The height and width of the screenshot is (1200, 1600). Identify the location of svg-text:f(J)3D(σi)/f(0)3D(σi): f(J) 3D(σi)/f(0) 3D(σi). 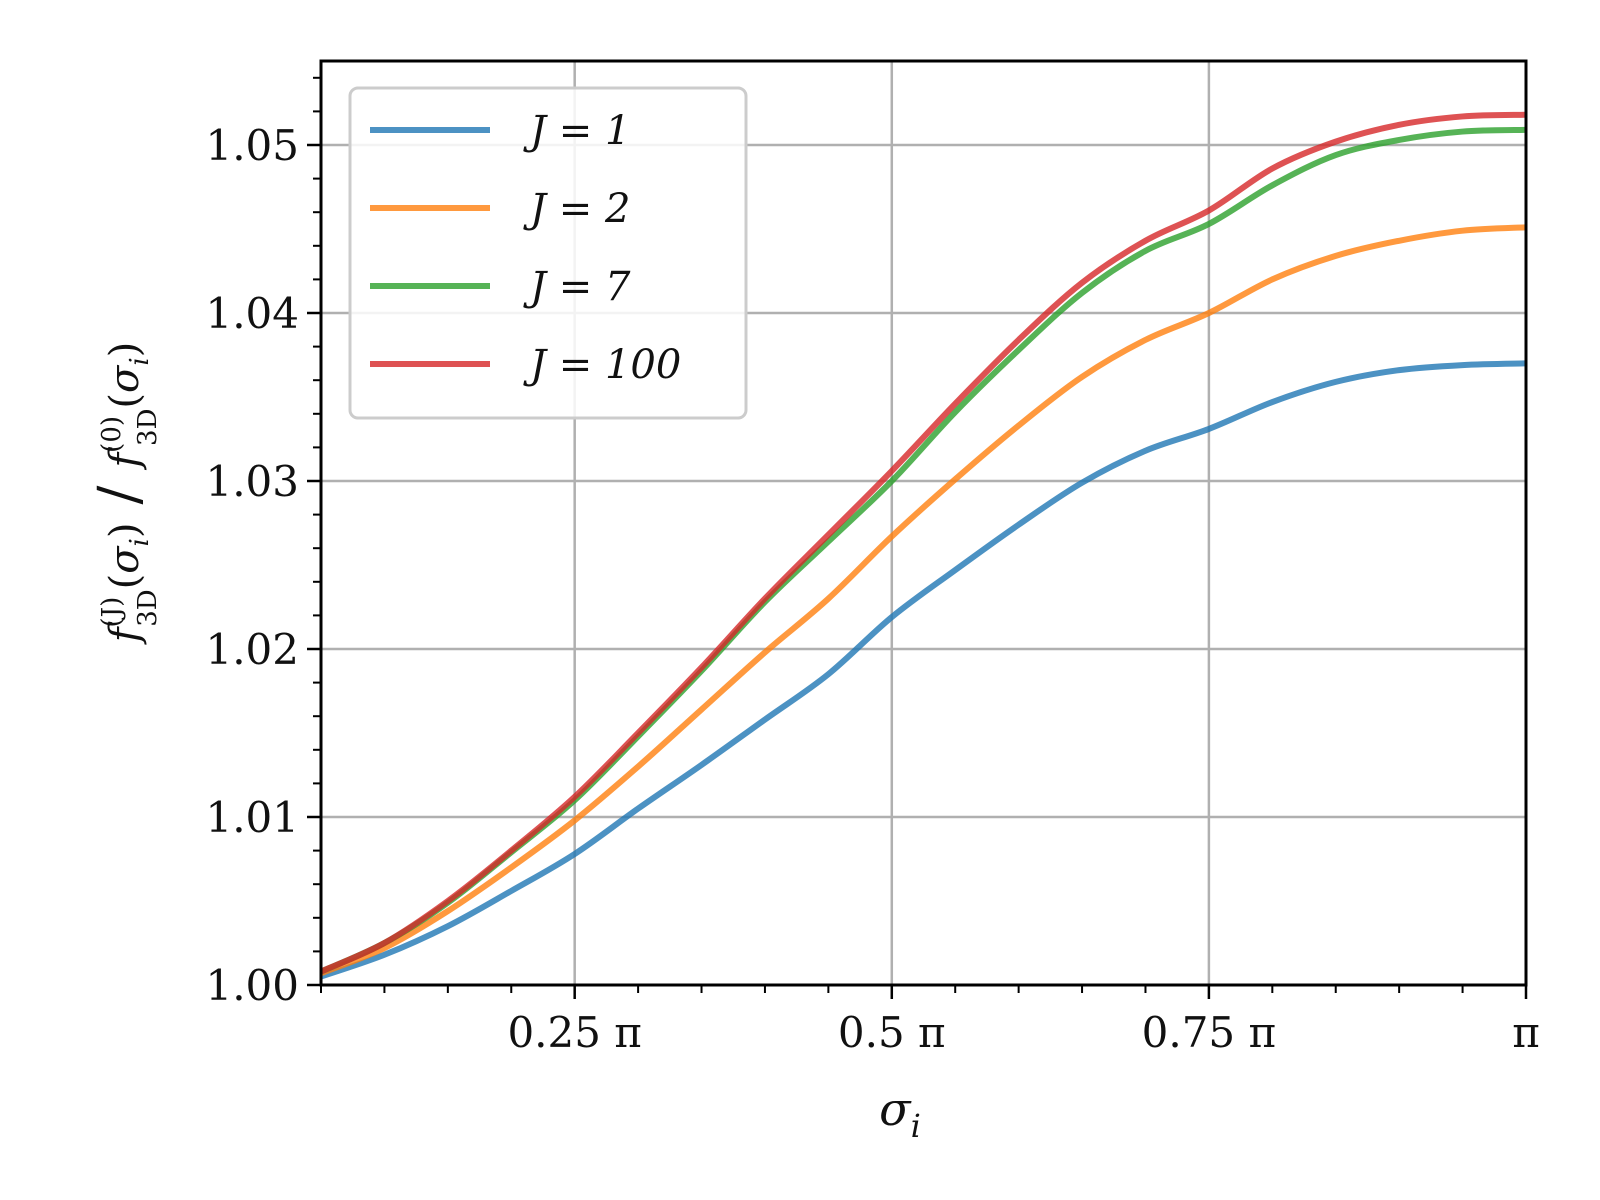
(125, 494).